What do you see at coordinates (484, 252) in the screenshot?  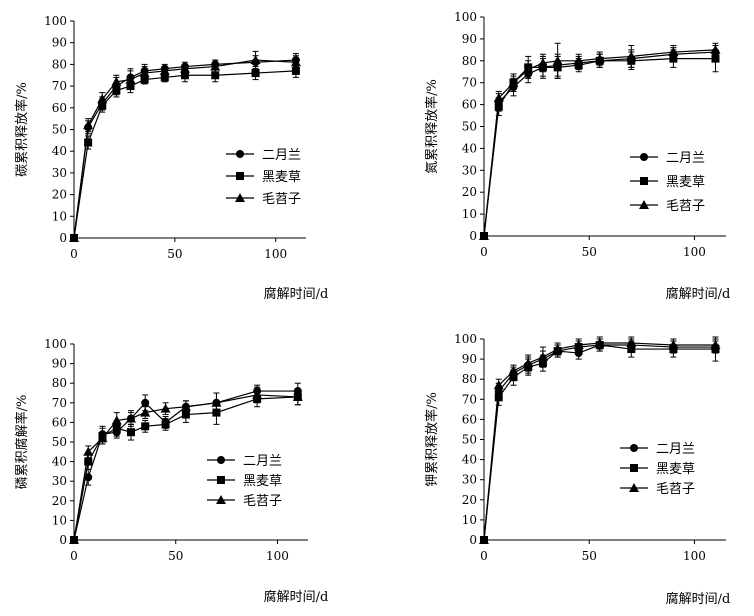 I see `x-tick-label: 0` at bounding box center [484, 252].